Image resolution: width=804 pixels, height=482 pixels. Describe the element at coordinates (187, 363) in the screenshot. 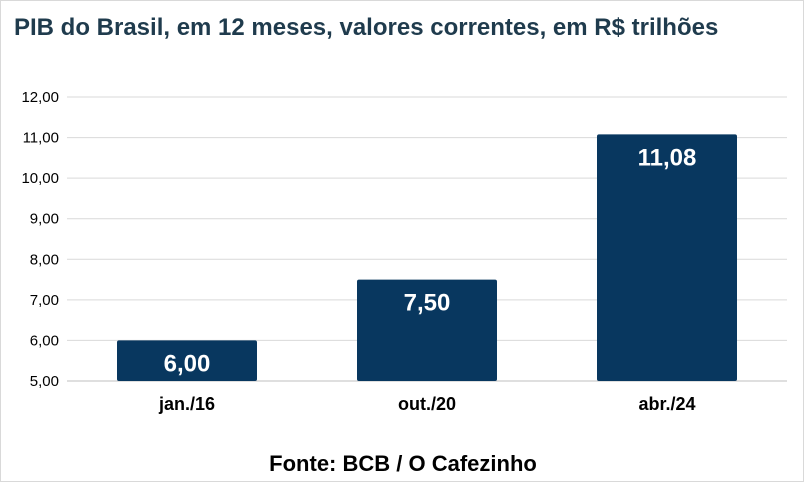

I see `data-label: 6,00` at that location.